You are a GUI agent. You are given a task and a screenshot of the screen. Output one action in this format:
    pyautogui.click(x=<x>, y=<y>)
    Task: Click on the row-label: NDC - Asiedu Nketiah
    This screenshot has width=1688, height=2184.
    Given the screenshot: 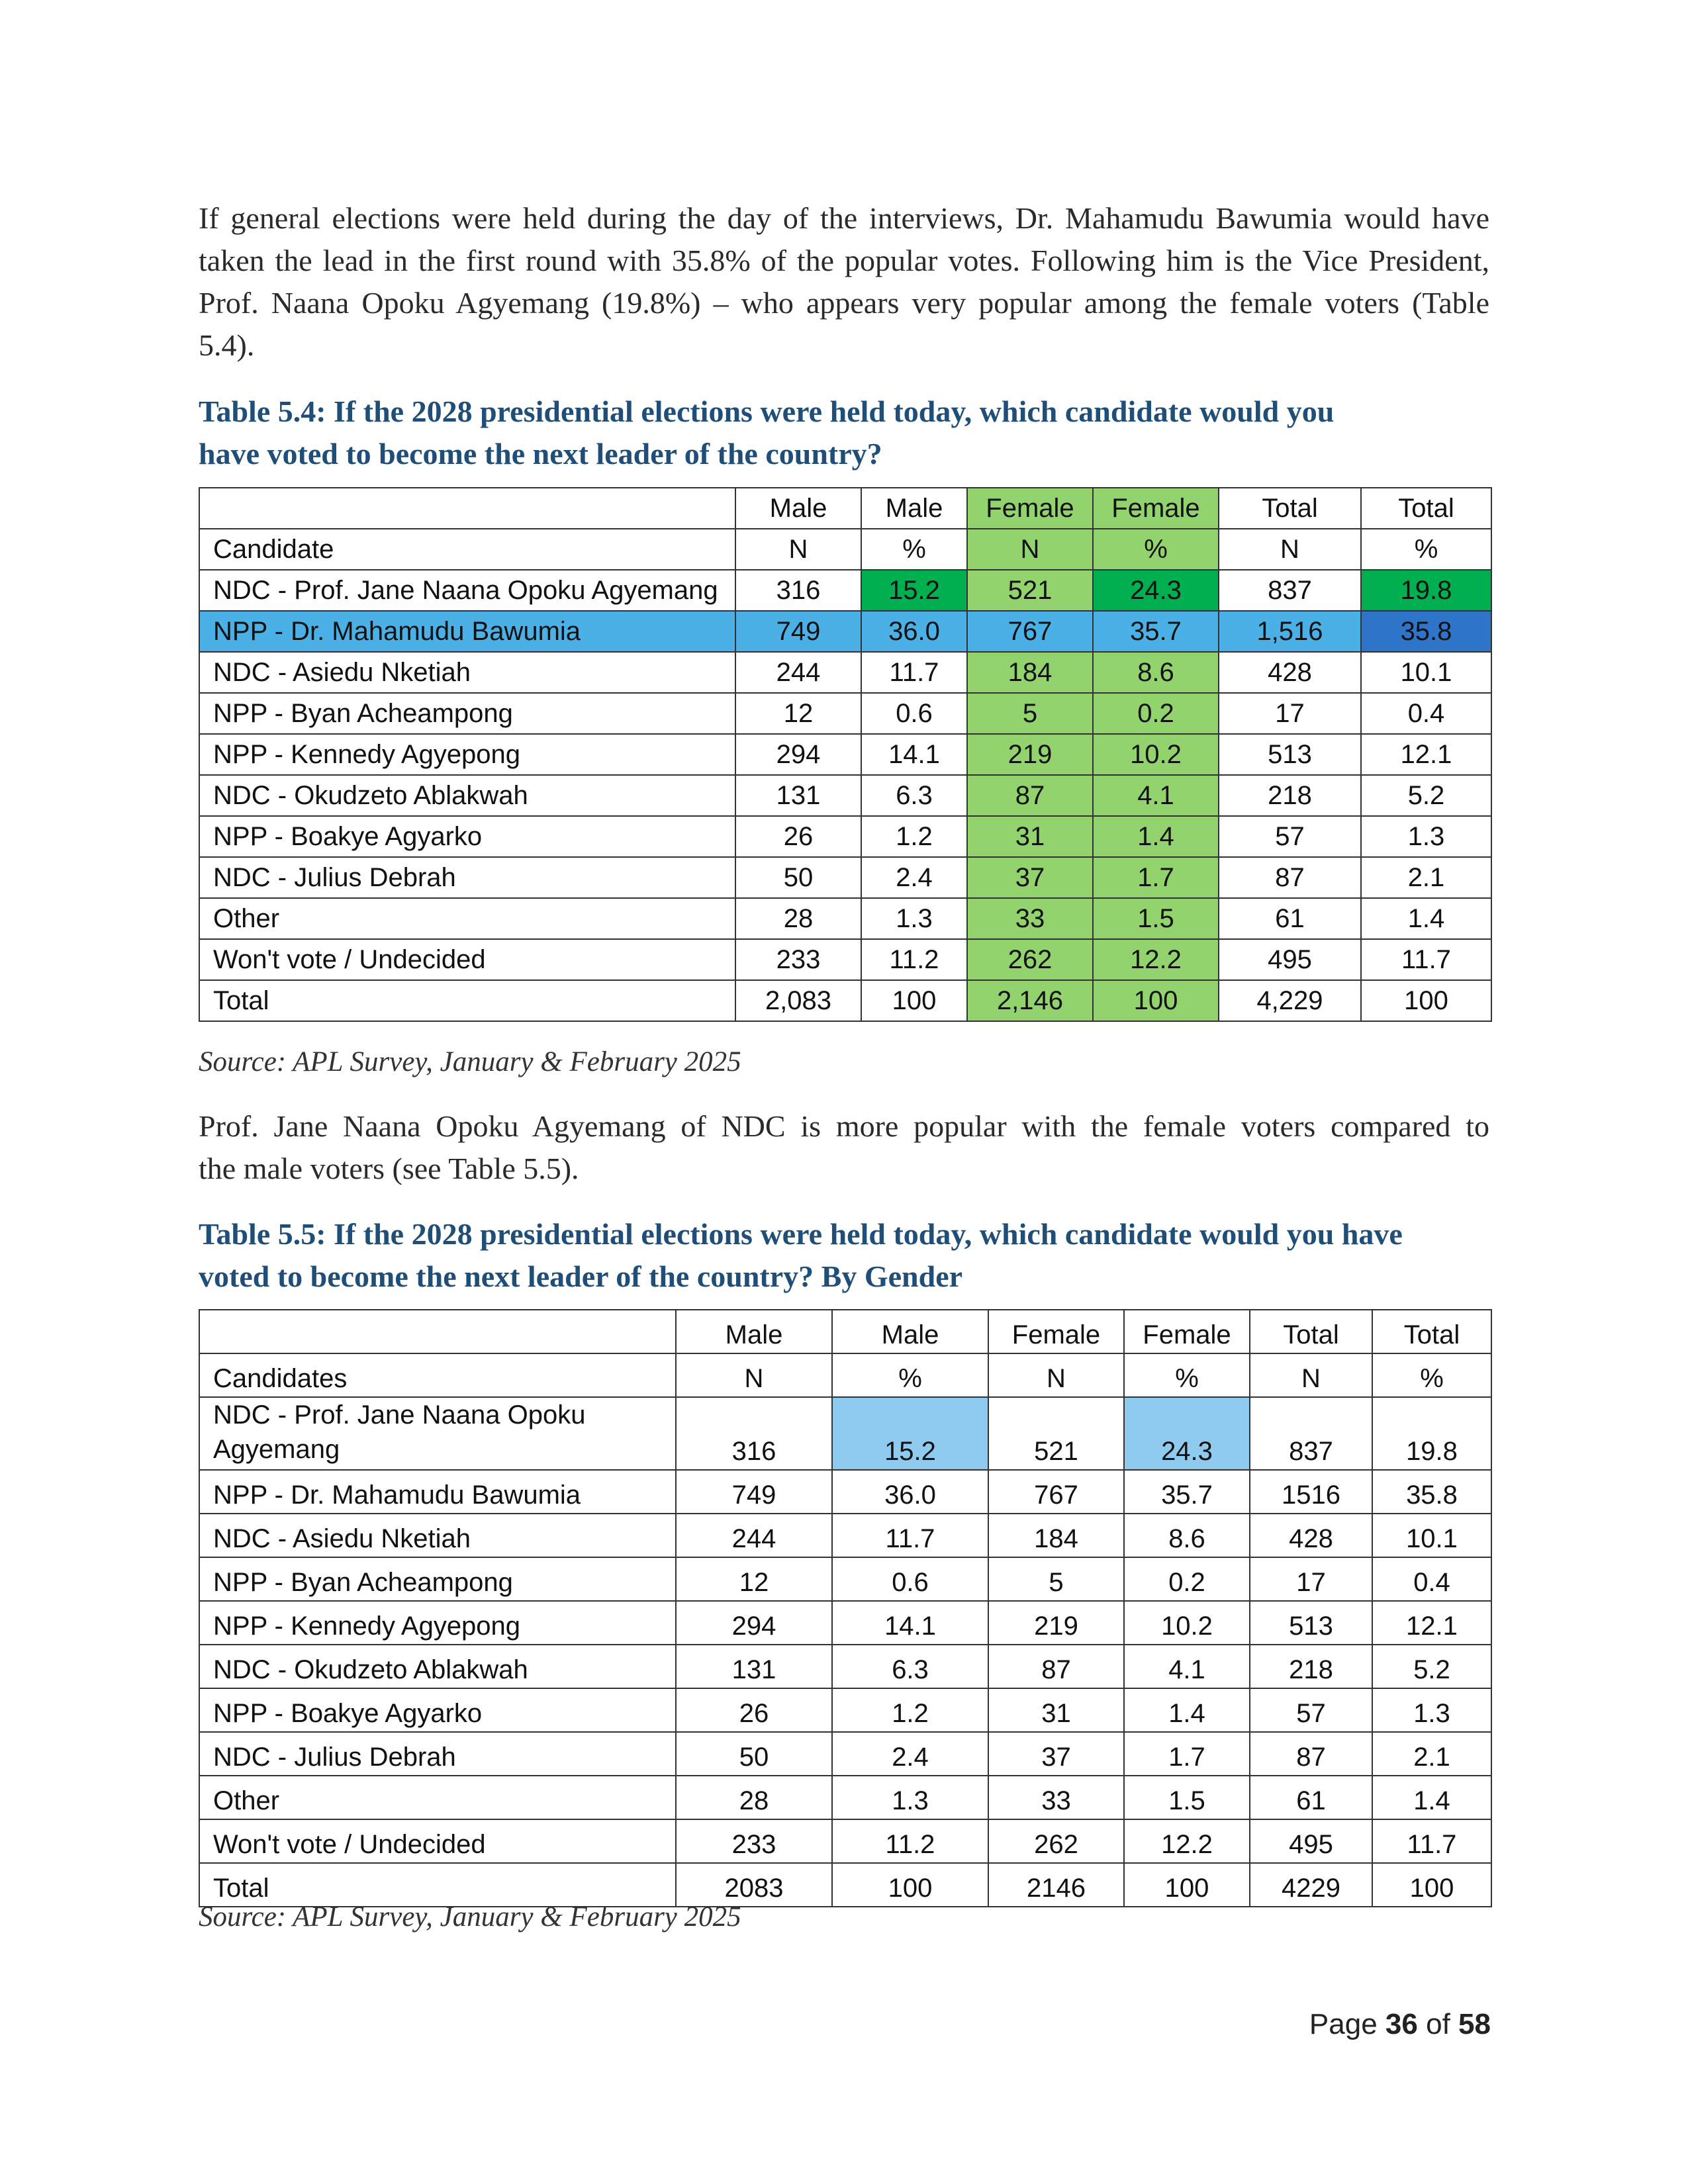 What is the action you would take?
    pyautogui.click(x=467, y=672)
    